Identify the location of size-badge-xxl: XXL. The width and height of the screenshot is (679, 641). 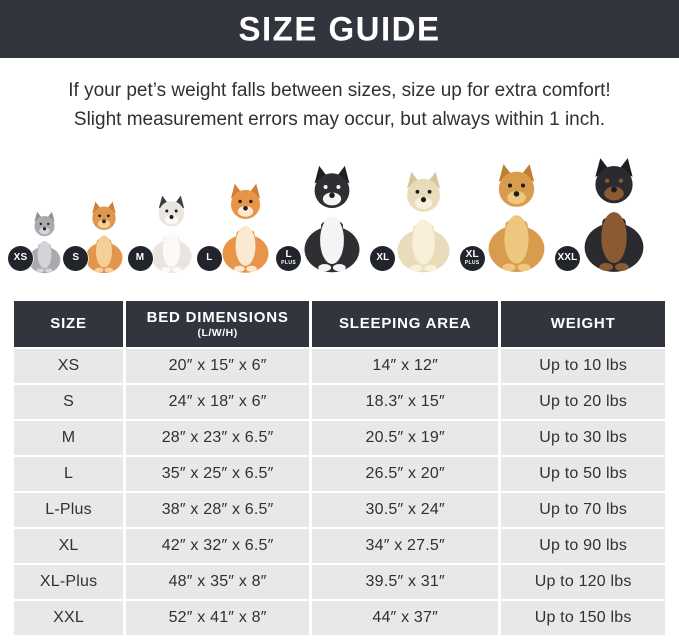
(567, 258).